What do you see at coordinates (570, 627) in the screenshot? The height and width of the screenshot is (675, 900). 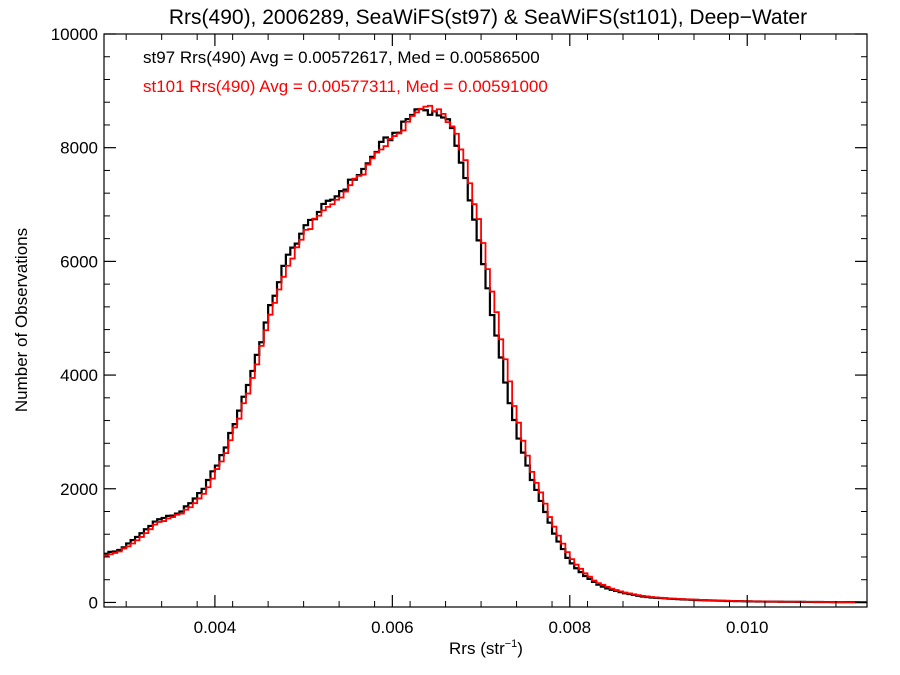 I see `x-tick-label: 0.008` at bounding box center [570, 627].